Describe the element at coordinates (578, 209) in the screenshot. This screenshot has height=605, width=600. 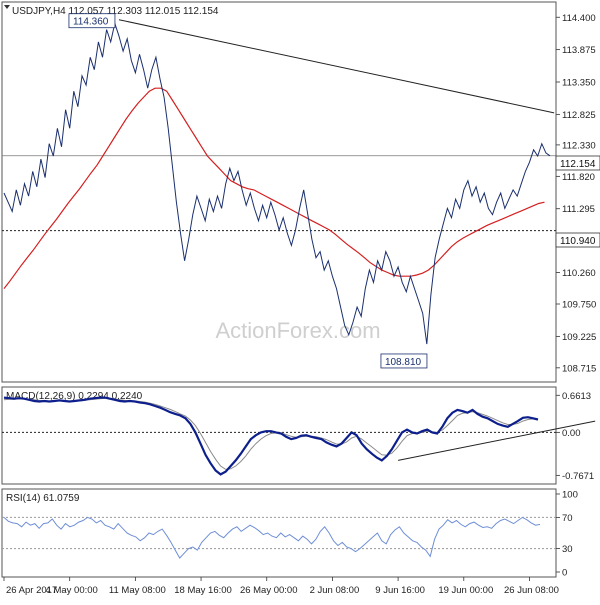
I see `price-y-tick-label: 111.295` at that location.